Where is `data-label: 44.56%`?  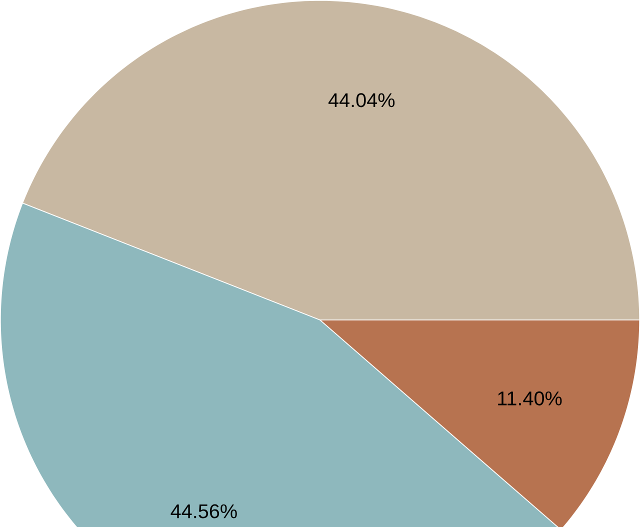
data-label: 44.56% is located at coordinates (203, 511).